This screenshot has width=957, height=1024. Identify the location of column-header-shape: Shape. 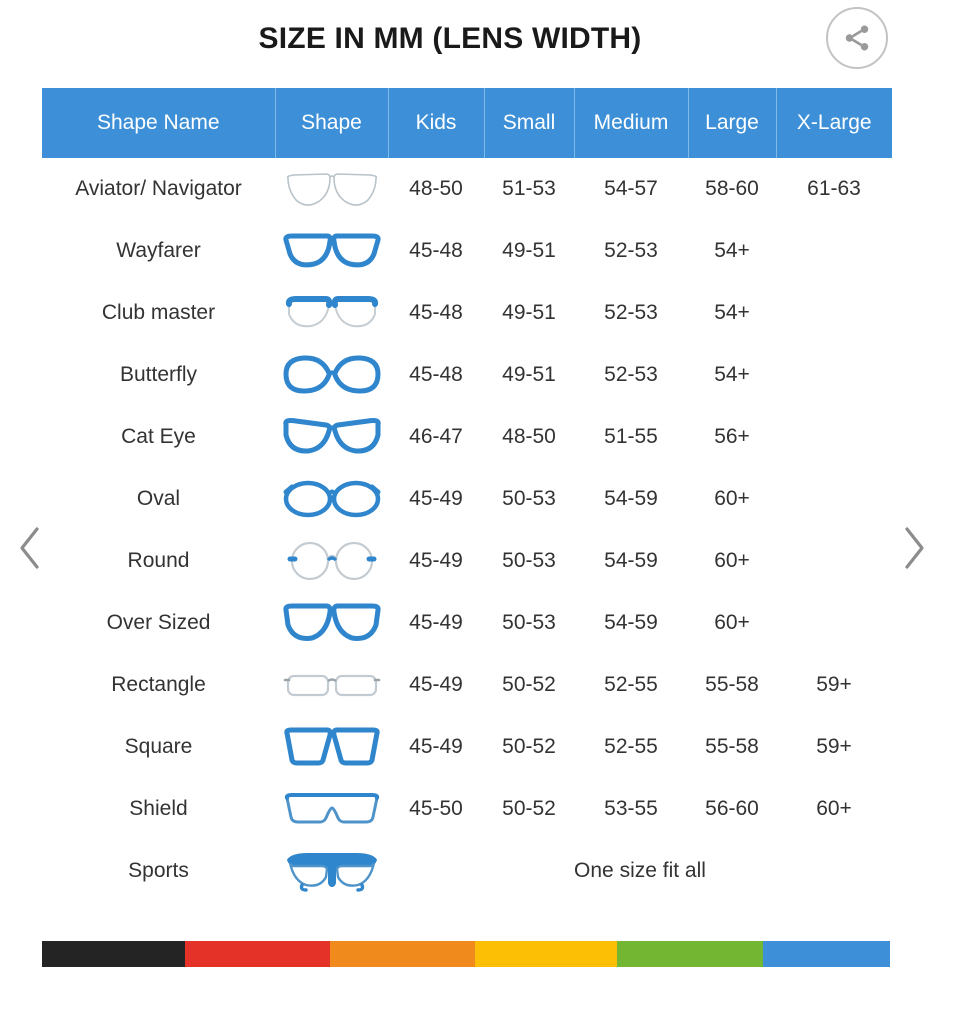
(332, 123).